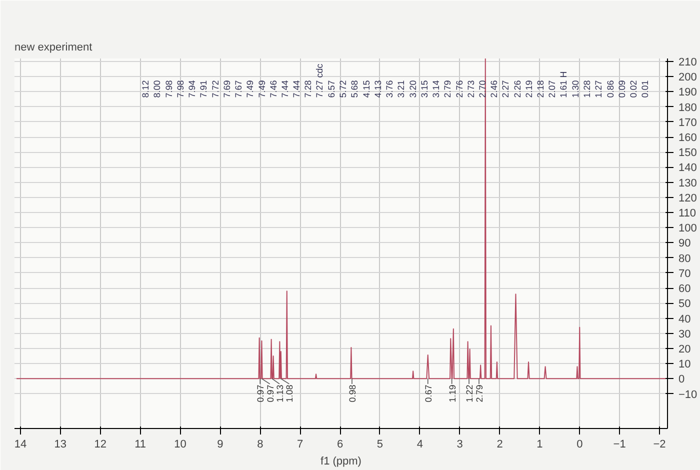 Image resolution: width=700 pixels, height=470 pixels. What do you see at coordinates (687, 108) in the screenshot?
I see `y-tick-label: 180` at bounding box center [687, 108].